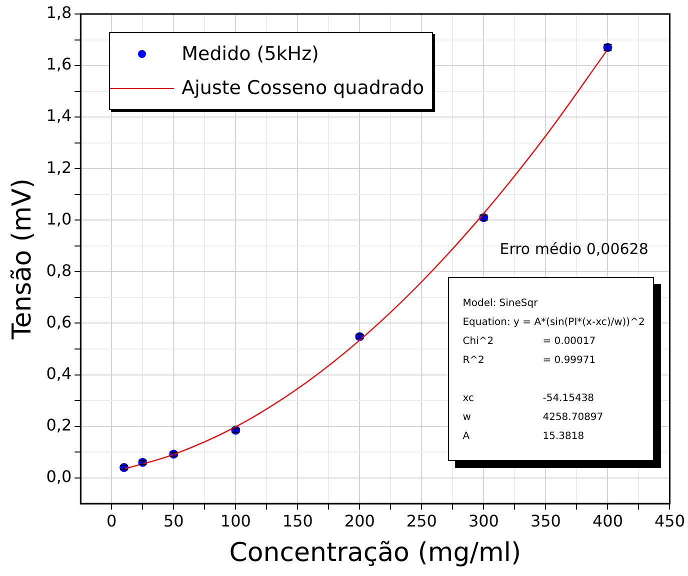 Image resolution: width=688 pixels, height=576 pixels. What do you see at coordinates (574, 249) in the screenshot?
I see `annotation: Erro médio 0,00628` at bounding box center [574, 249].